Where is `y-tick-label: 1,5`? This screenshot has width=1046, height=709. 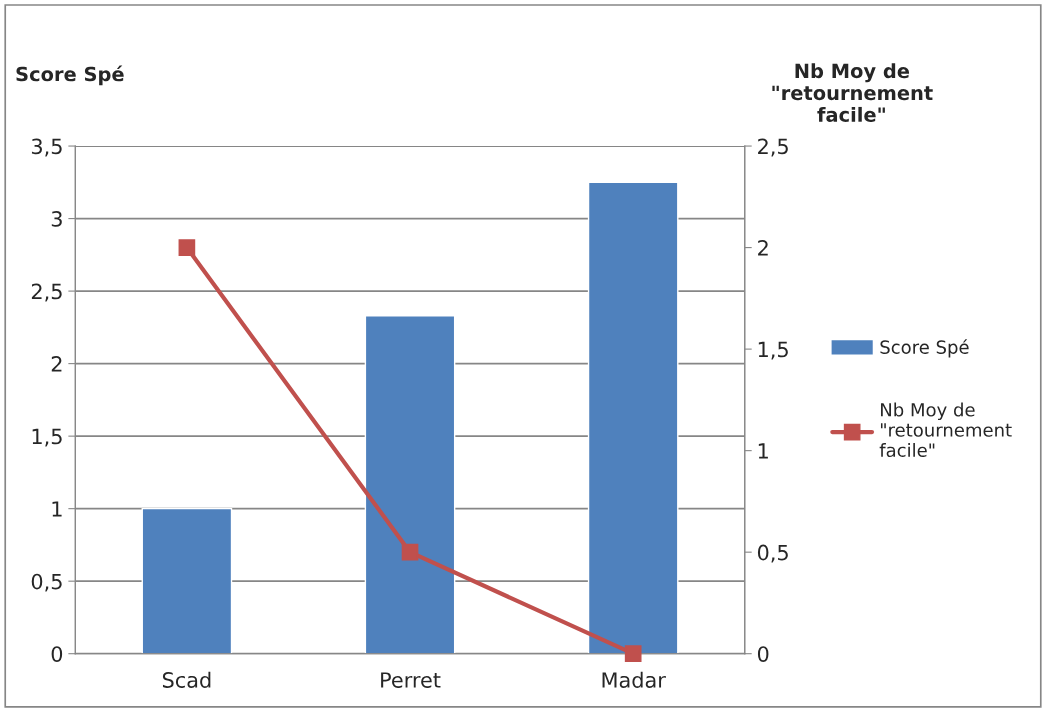
y-tick-label: 1,5 is located at coordinates (47, 437).